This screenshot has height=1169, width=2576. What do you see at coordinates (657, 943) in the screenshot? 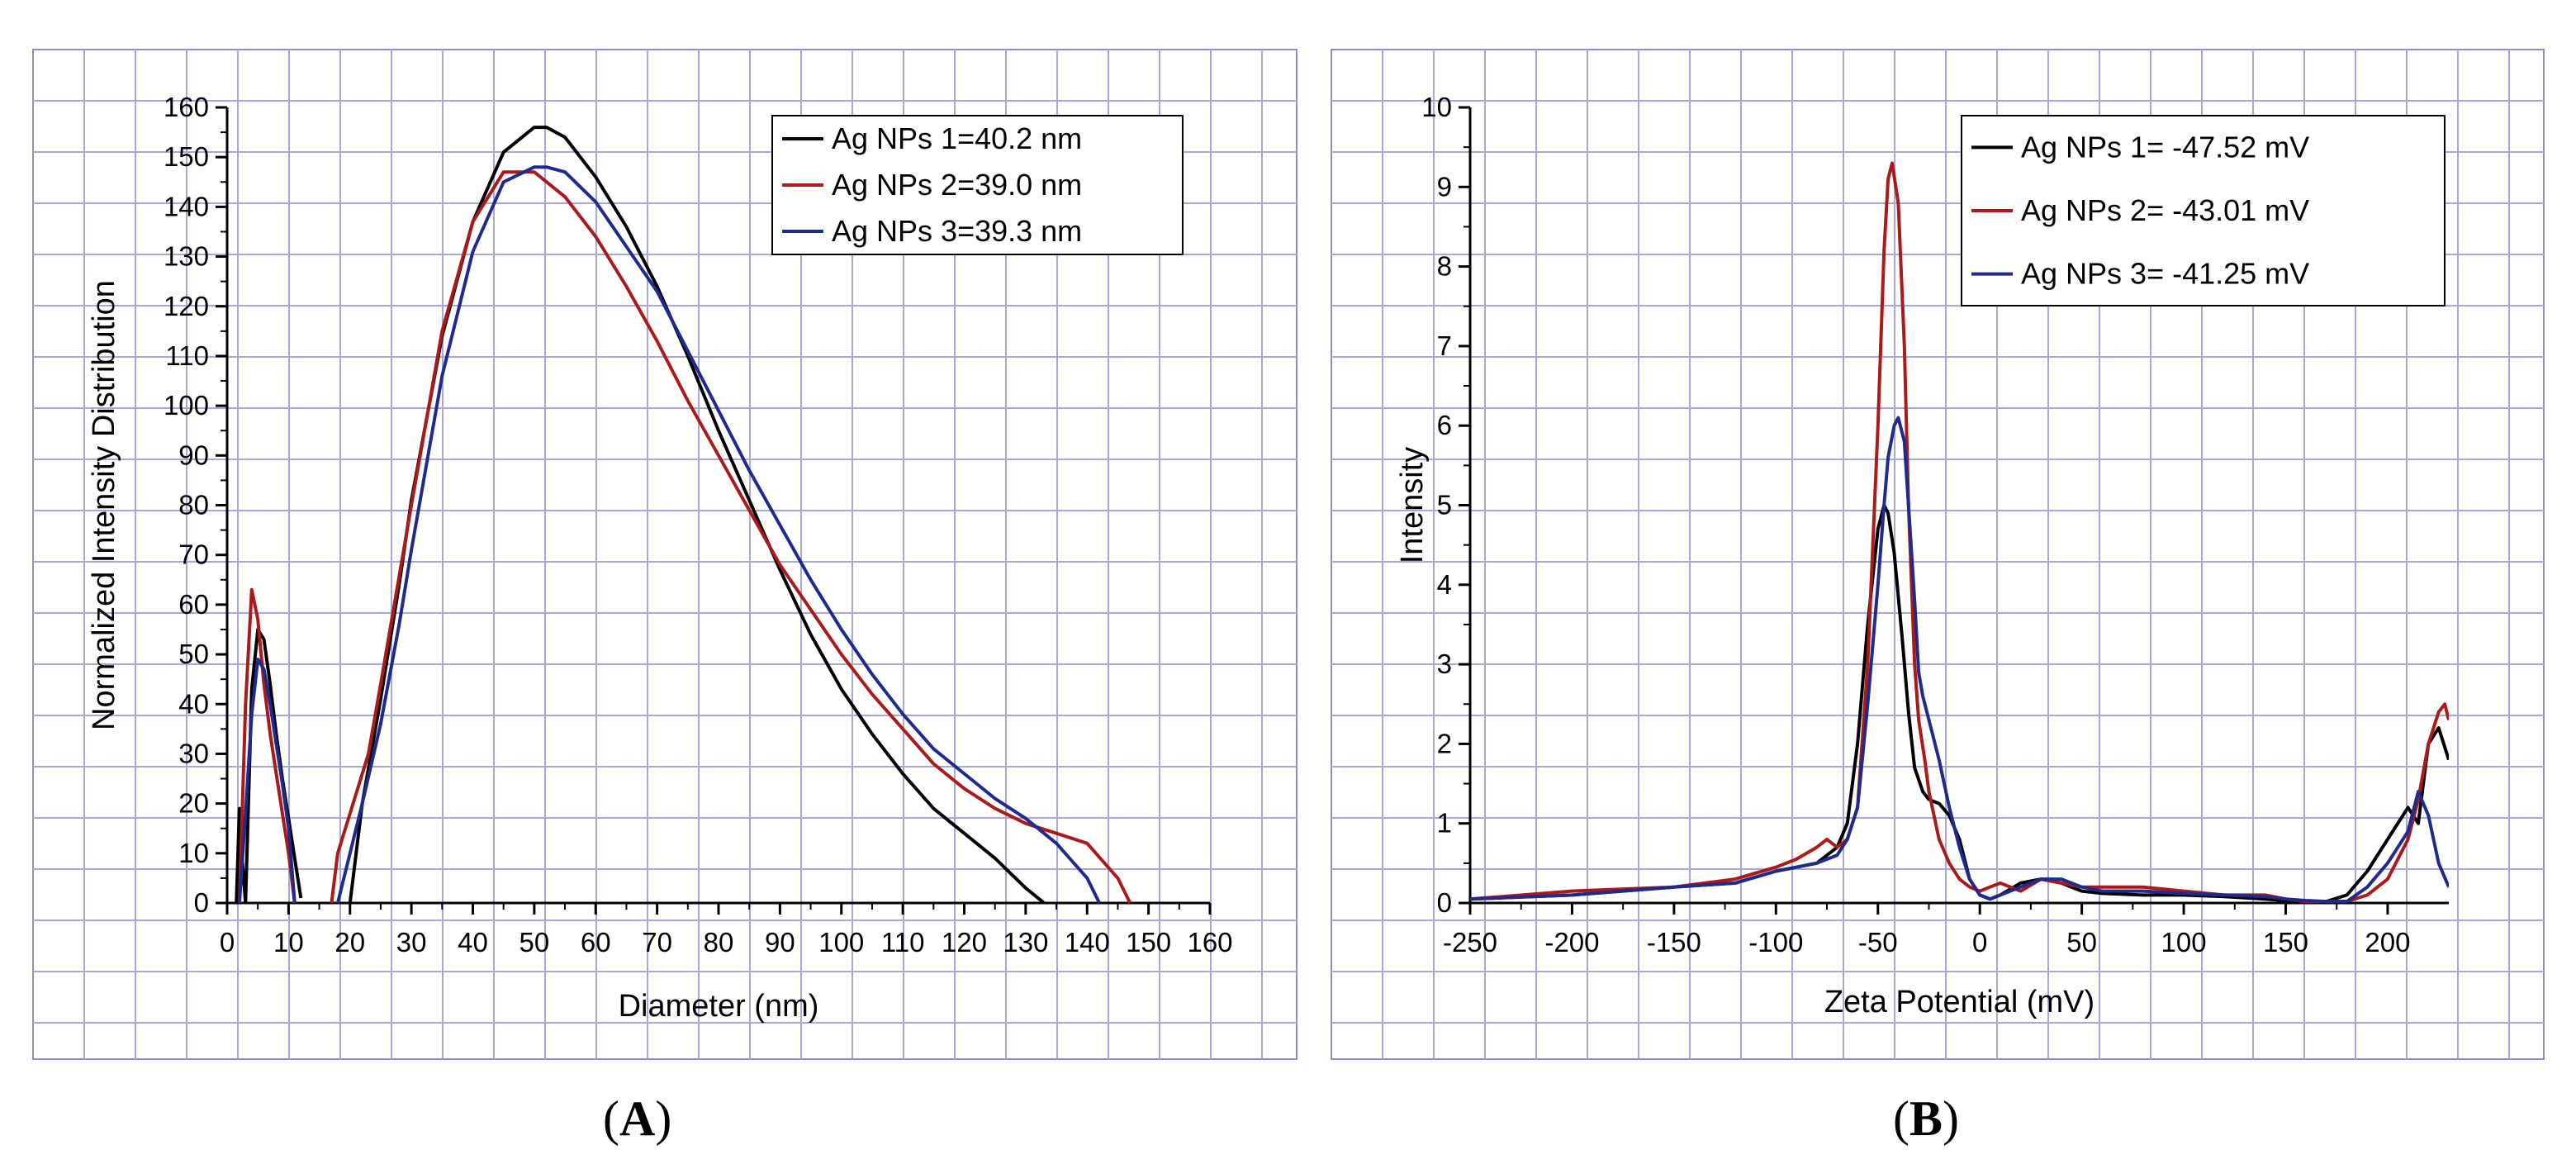
I see `x-tick-label: 70` at bounding box center [657, 943].